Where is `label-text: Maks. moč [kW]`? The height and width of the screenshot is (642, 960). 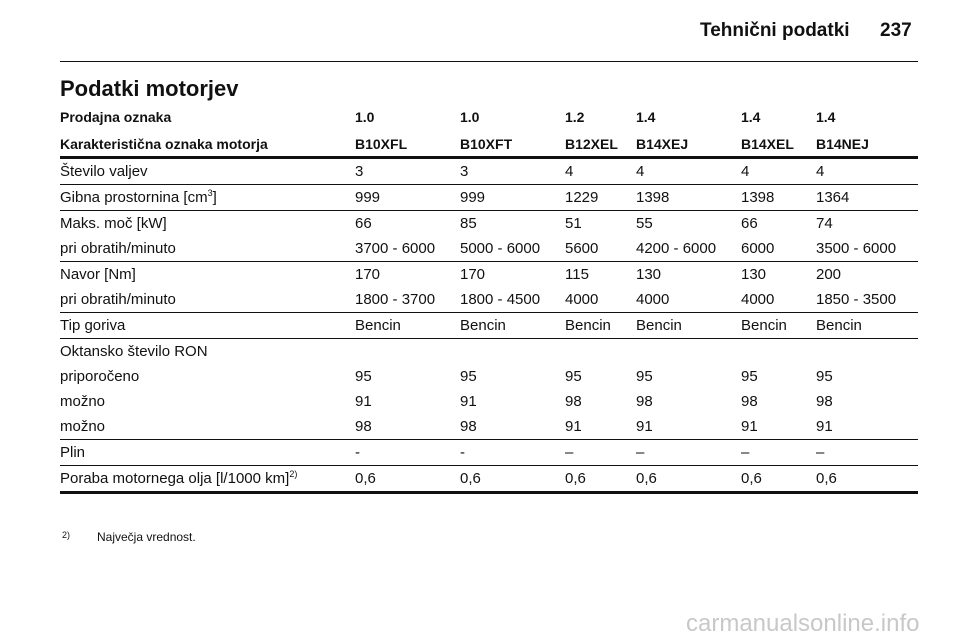 label-text: Maks. moč [kW] is located at coordinates (113, 223).